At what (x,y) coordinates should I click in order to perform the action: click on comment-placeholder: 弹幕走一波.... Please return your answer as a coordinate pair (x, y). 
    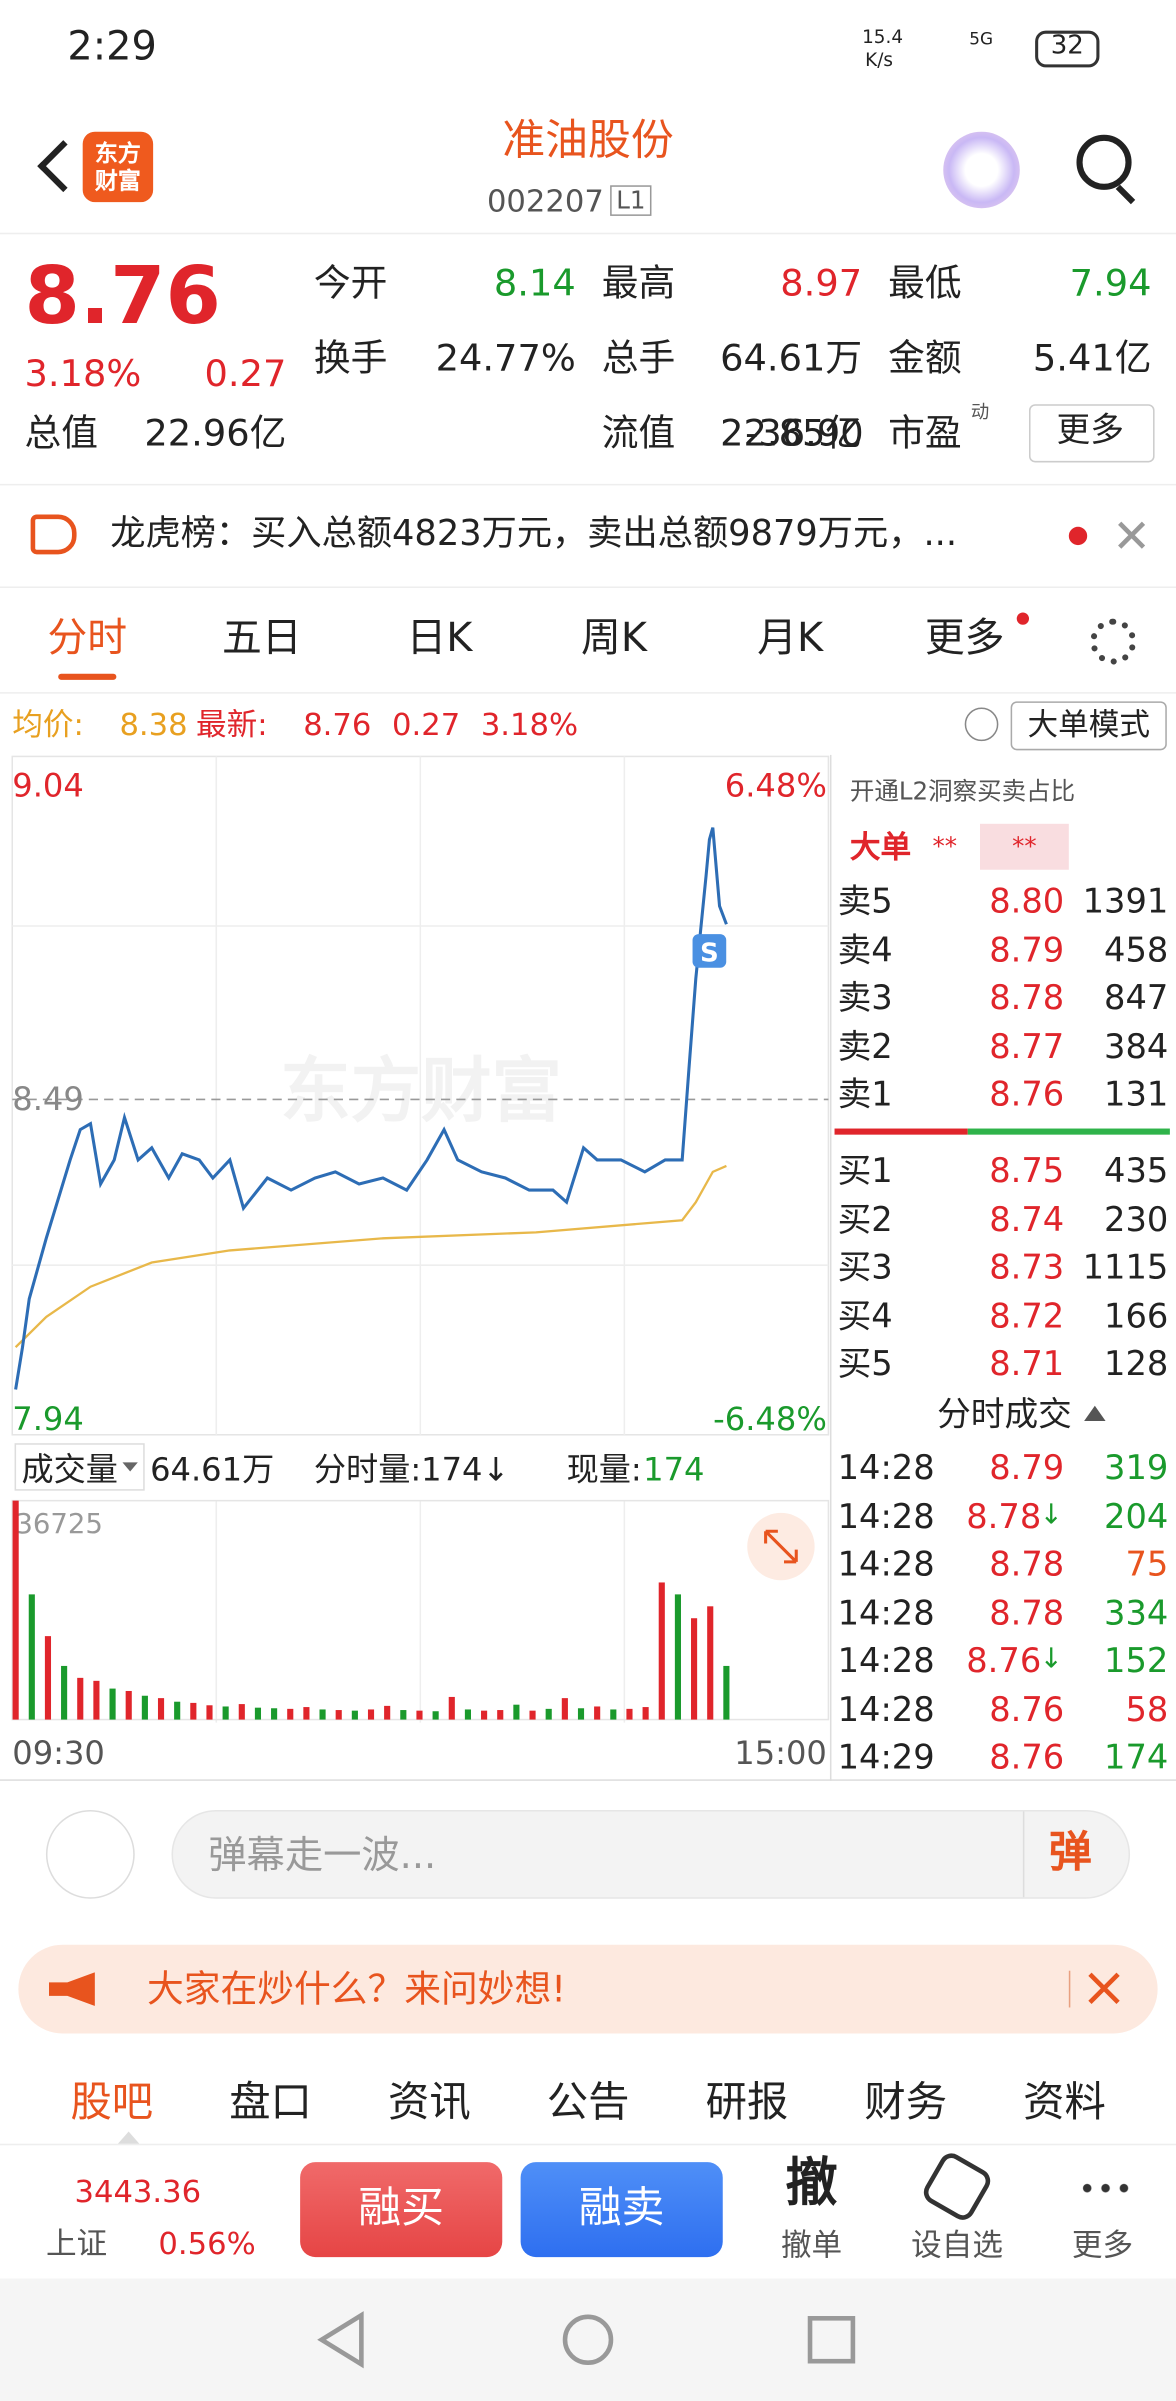
    Looking at the image, I should click on (322, 1855).